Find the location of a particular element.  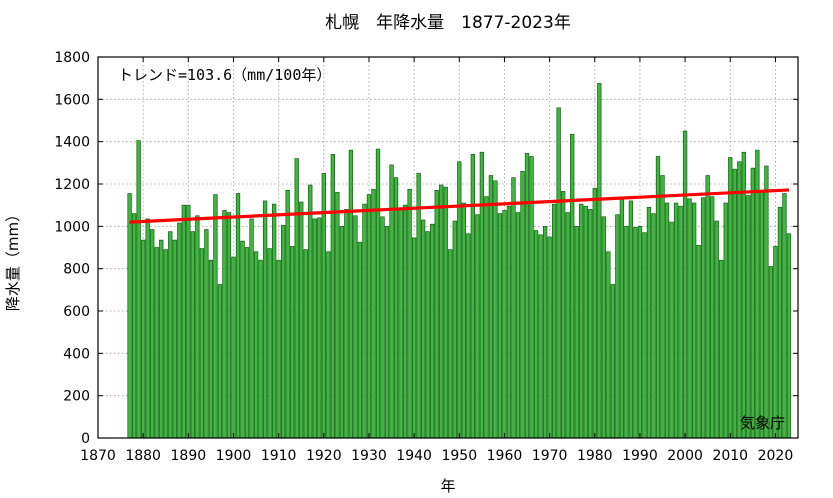

bar-1978 is located at coordinates (585, 322).